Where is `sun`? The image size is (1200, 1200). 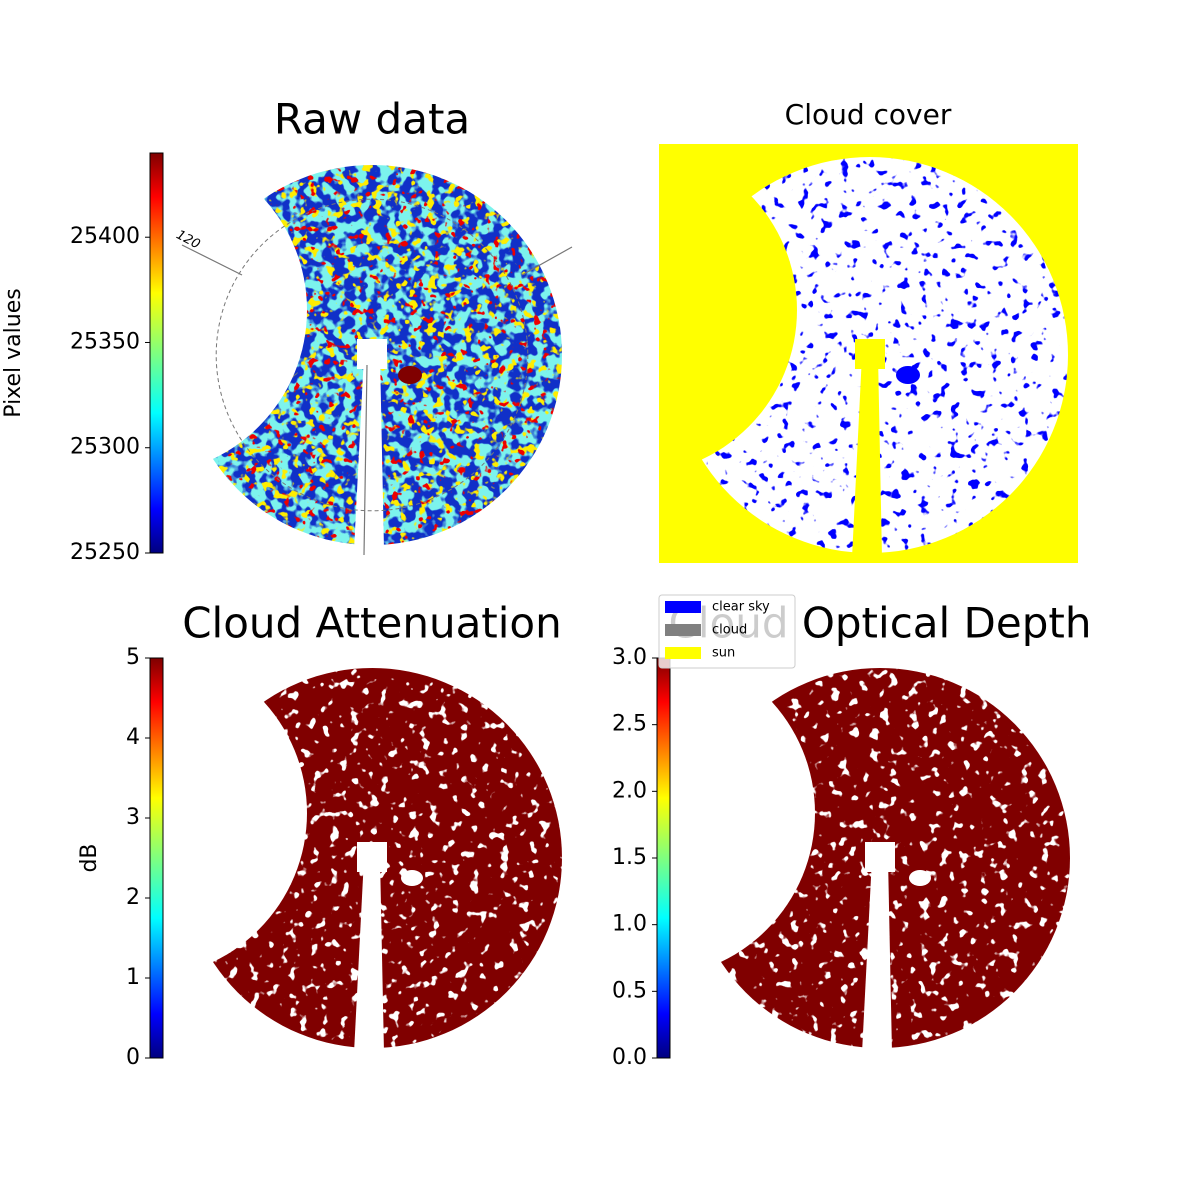 sun is located at coordinates (410, 375).